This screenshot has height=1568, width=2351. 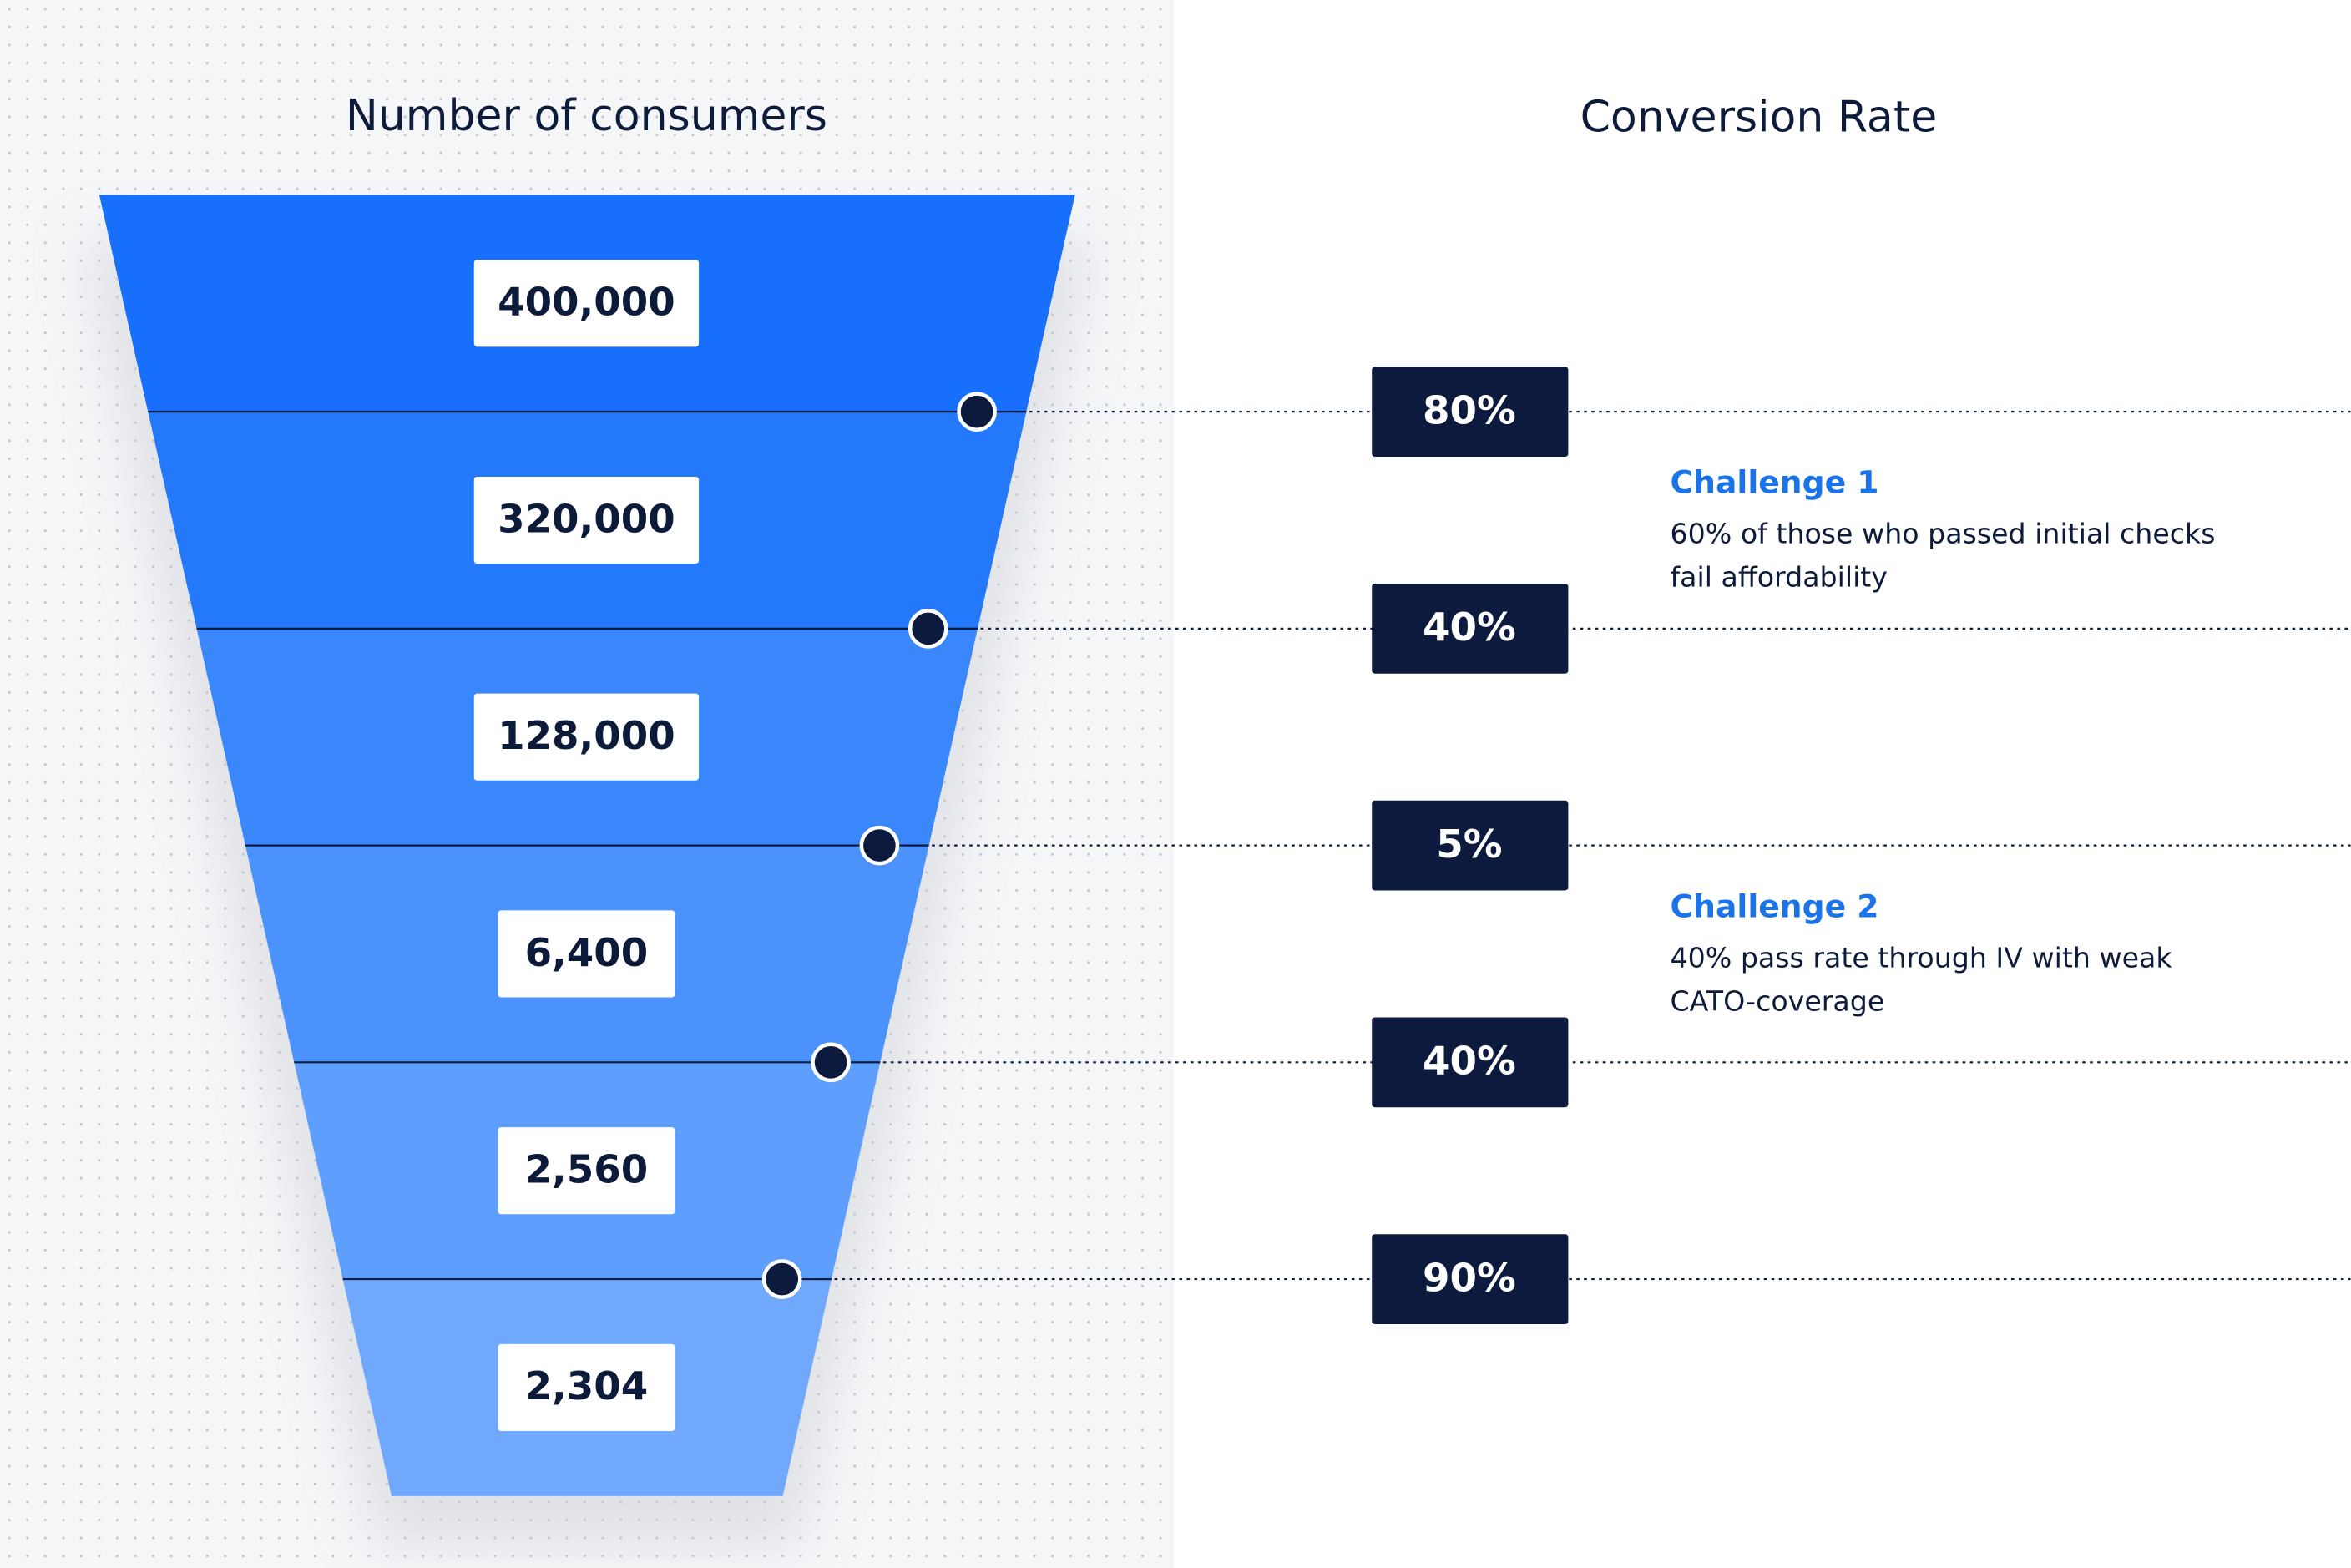 I want to click on rate-label: 5%, so click(x=1469, y=844).